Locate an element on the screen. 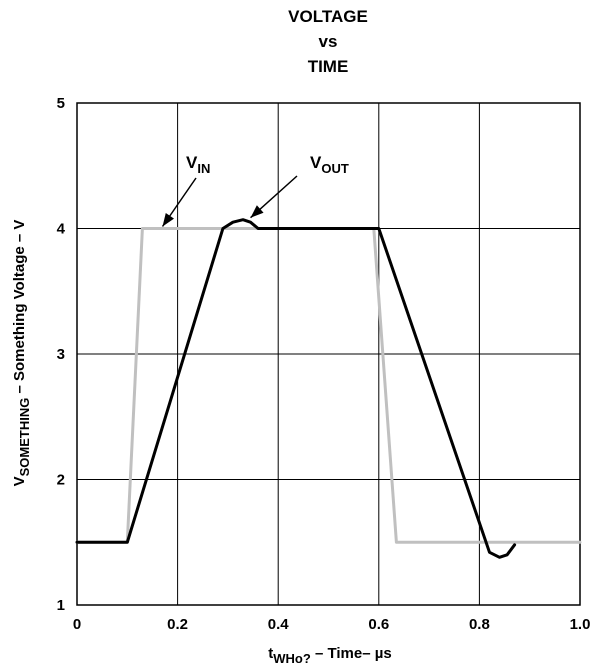 This screenshot has width=595, height=666. y-axis-label-sub: SOMETHING is located at coordinates (24, 437).